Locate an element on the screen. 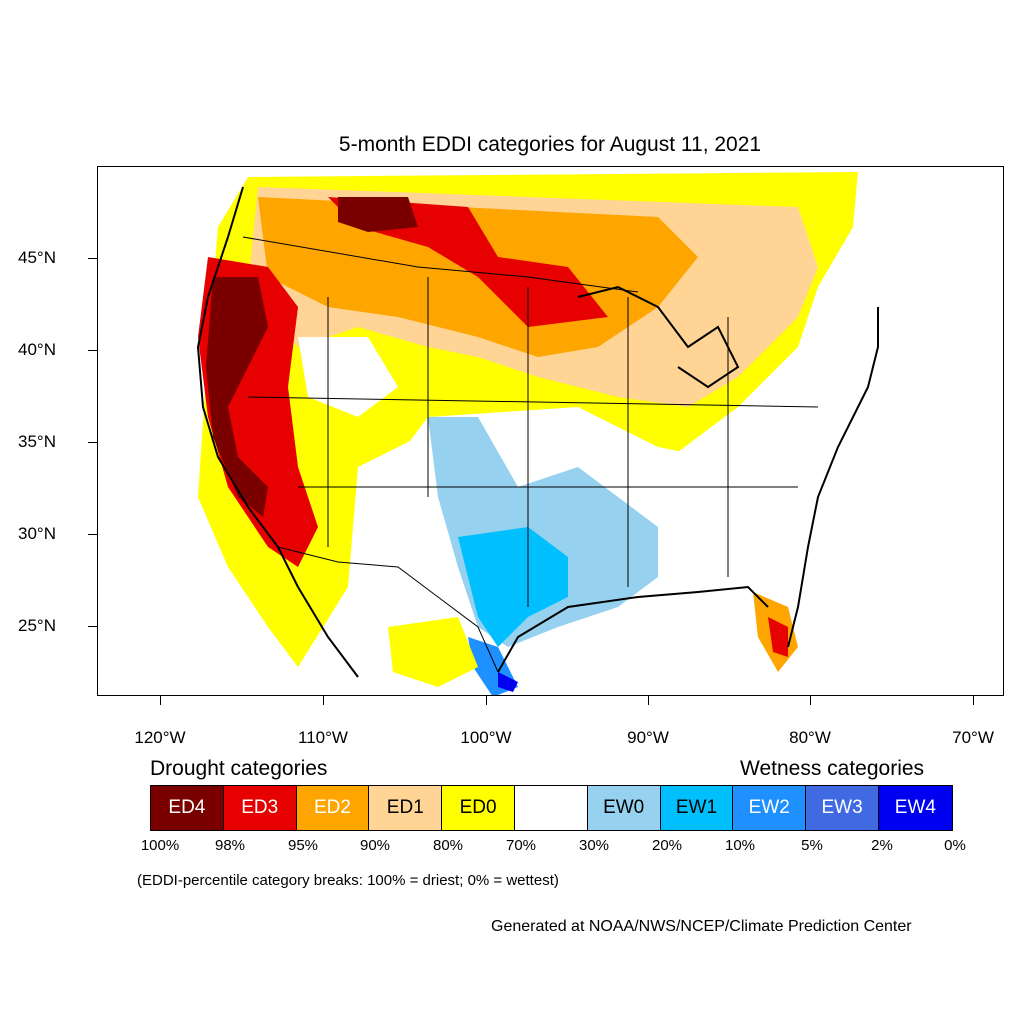 The width and height of the screenshot is (1024, 1024). legend-cell-ed3: ED3 is located at coordinates (260, 808).